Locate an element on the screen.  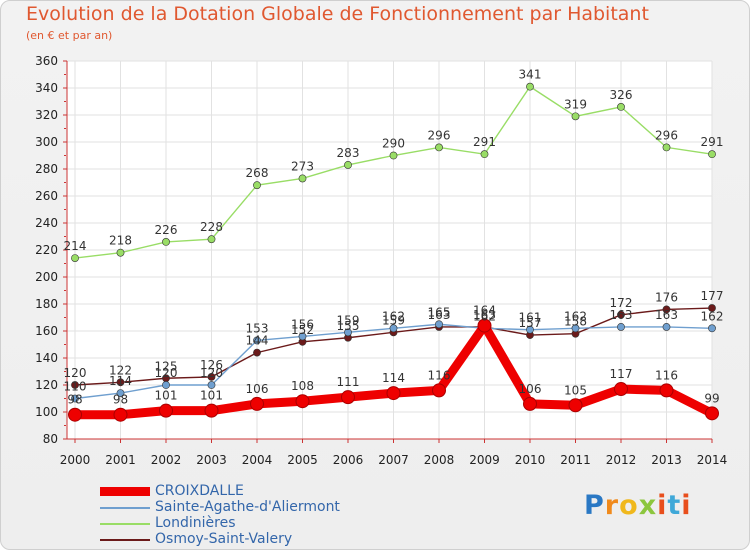
y-tick-label: 320 is located at coordinates (46, 115).